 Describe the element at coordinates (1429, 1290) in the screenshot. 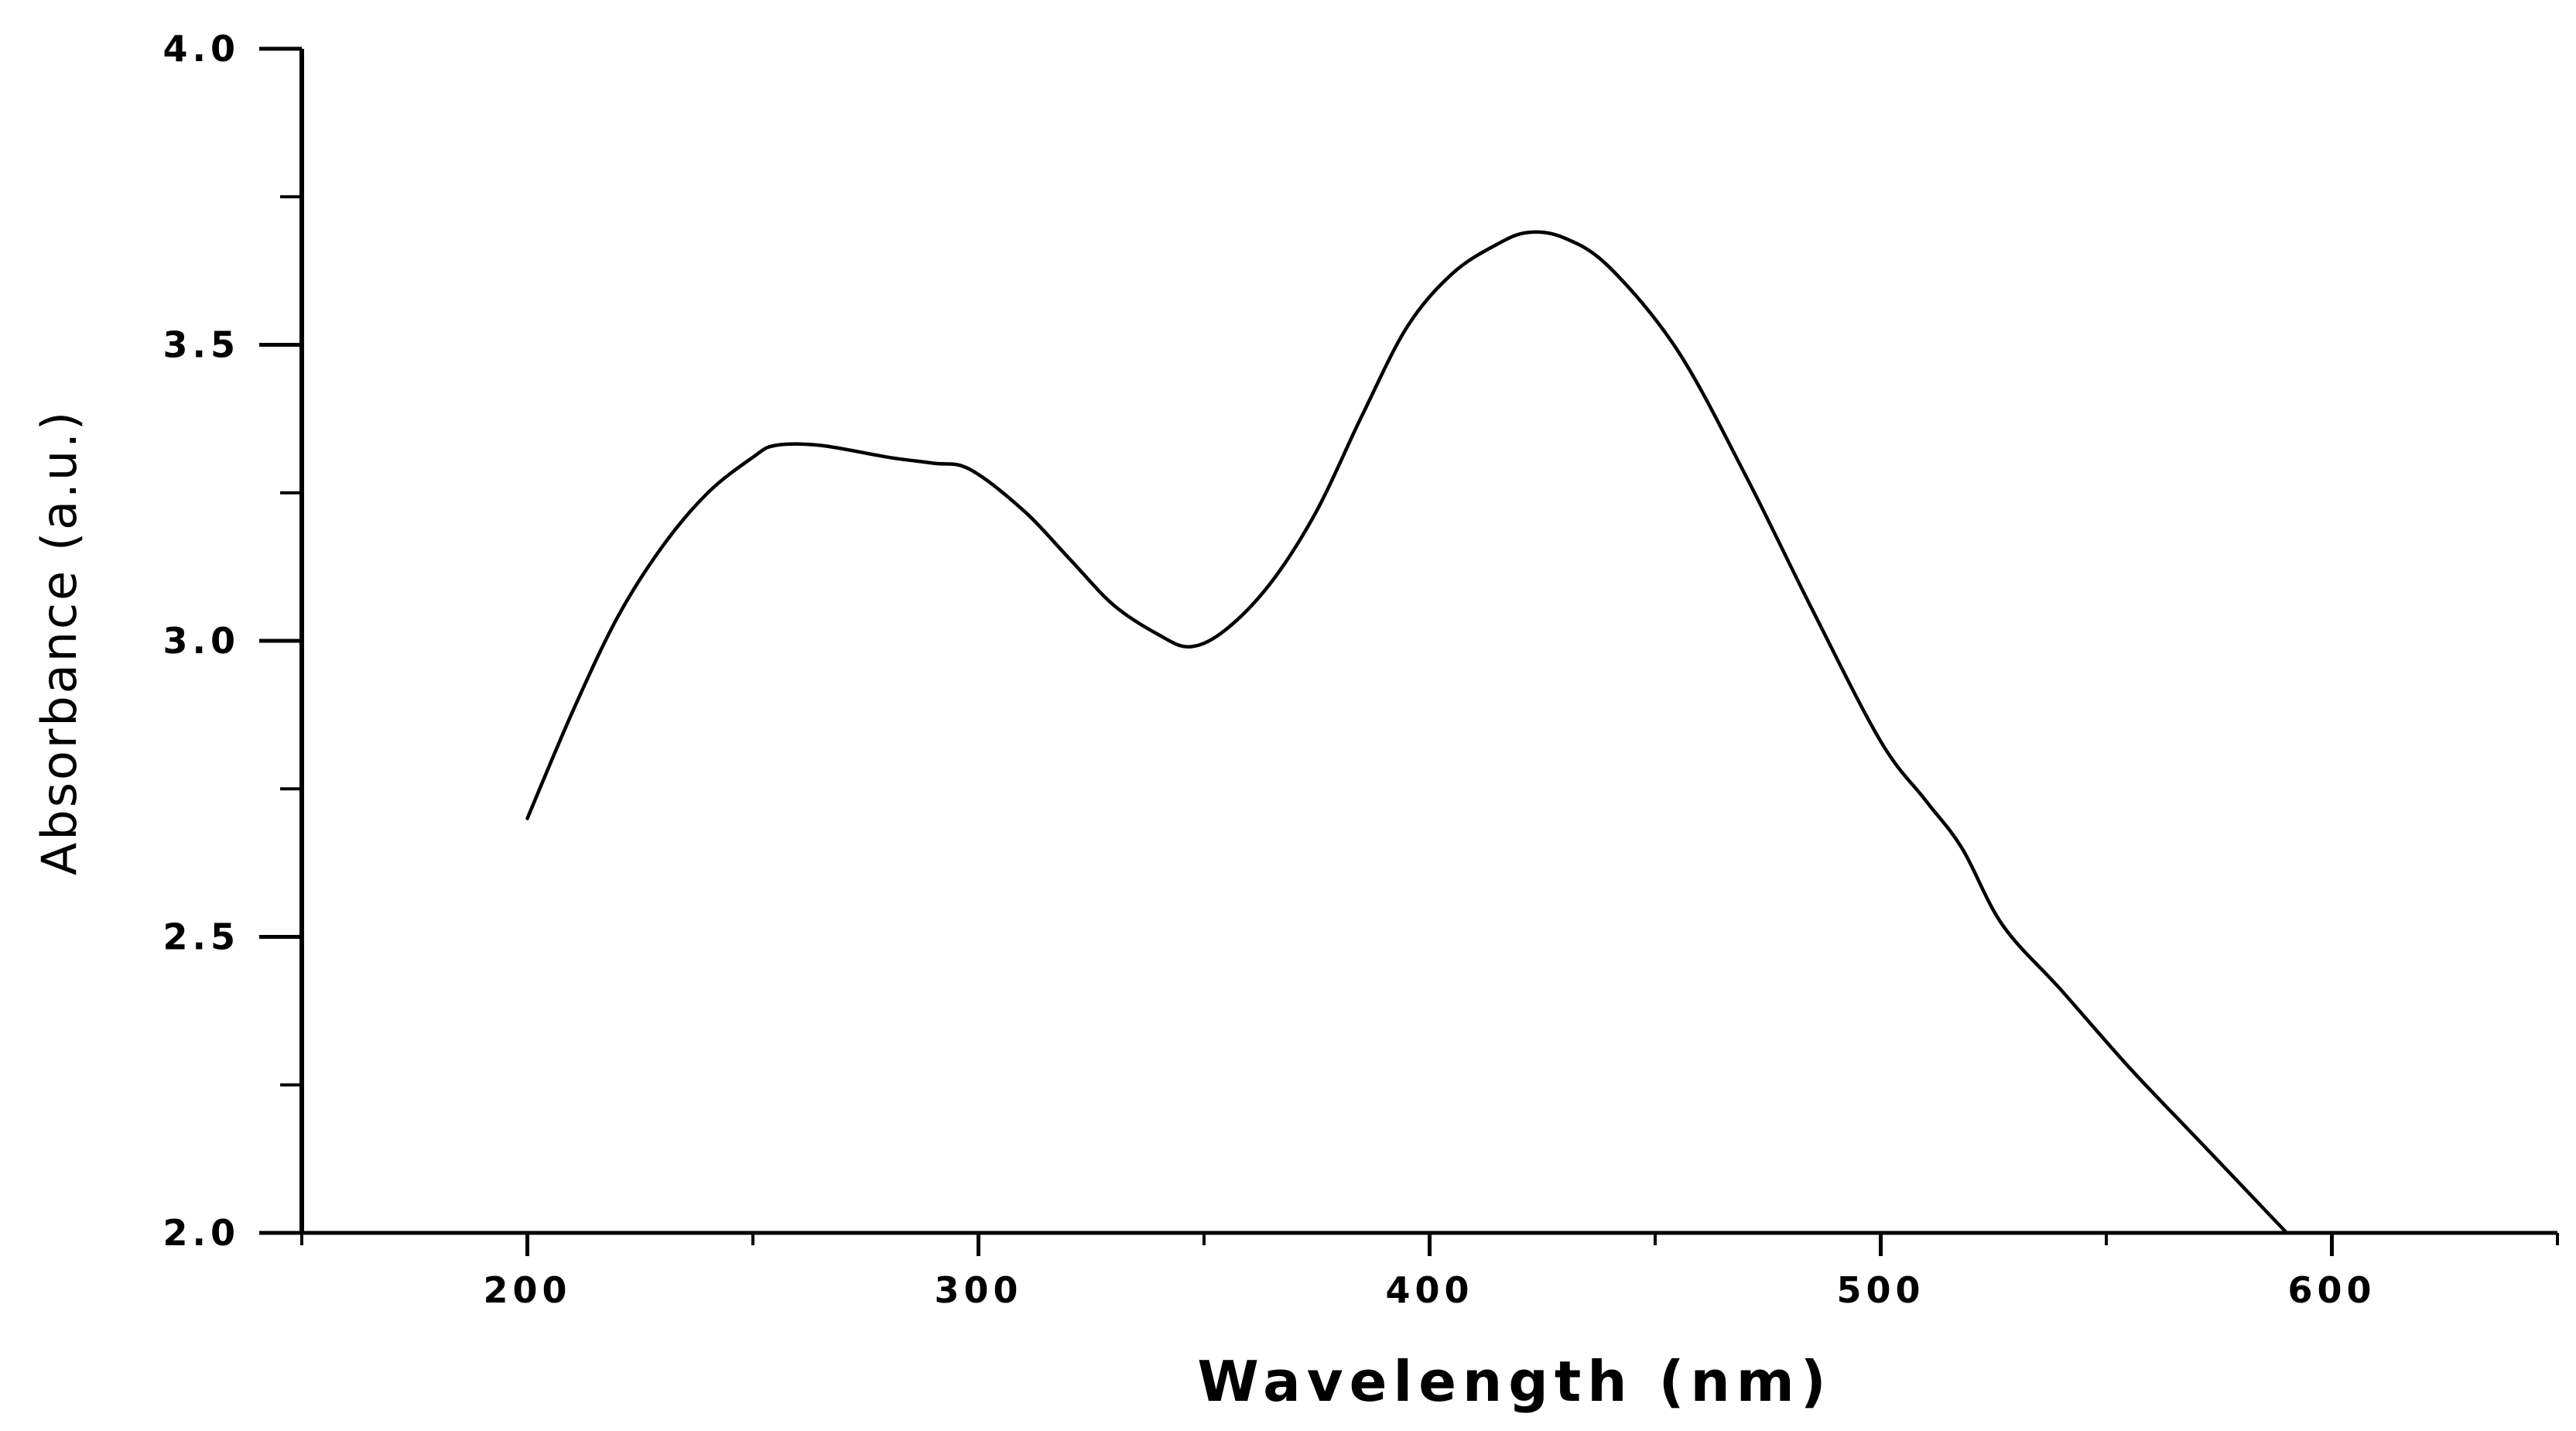

I see `x-tick-label: 400` at that location.